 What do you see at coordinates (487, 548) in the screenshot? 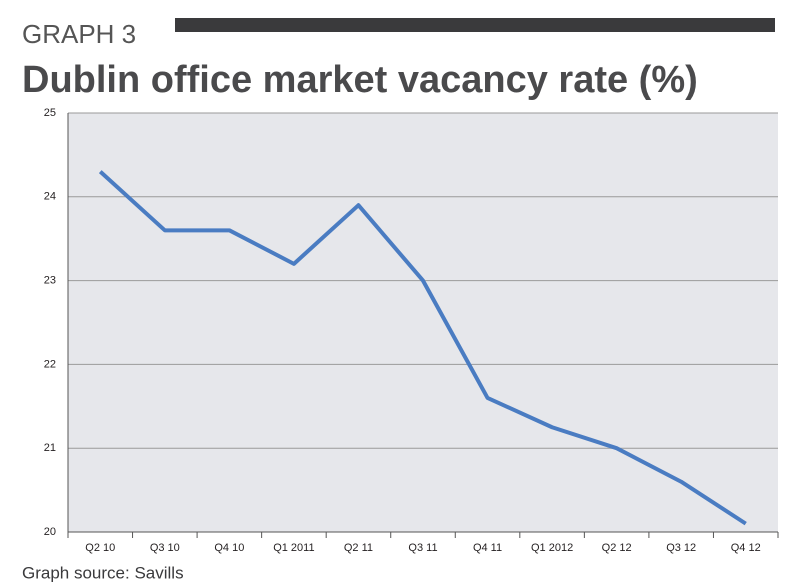
I see `x-tick-label: Q4 11` at bounding box center [487, 548].